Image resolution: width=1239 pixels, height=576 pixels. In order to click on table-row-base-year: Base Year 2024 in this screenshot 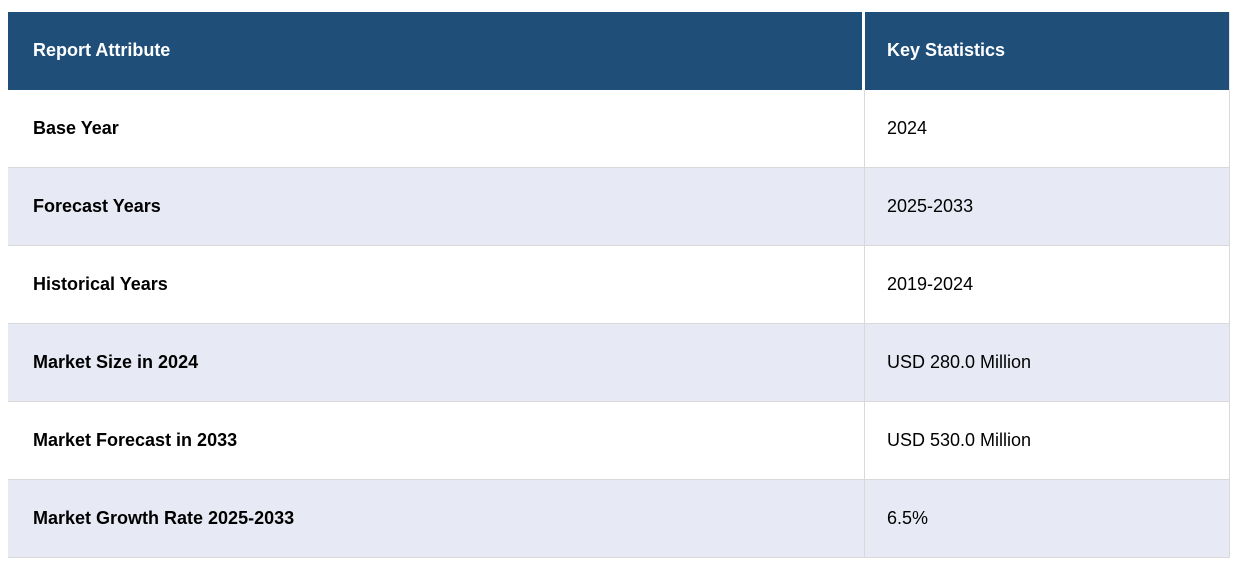, I will do `click(619, 129)`.